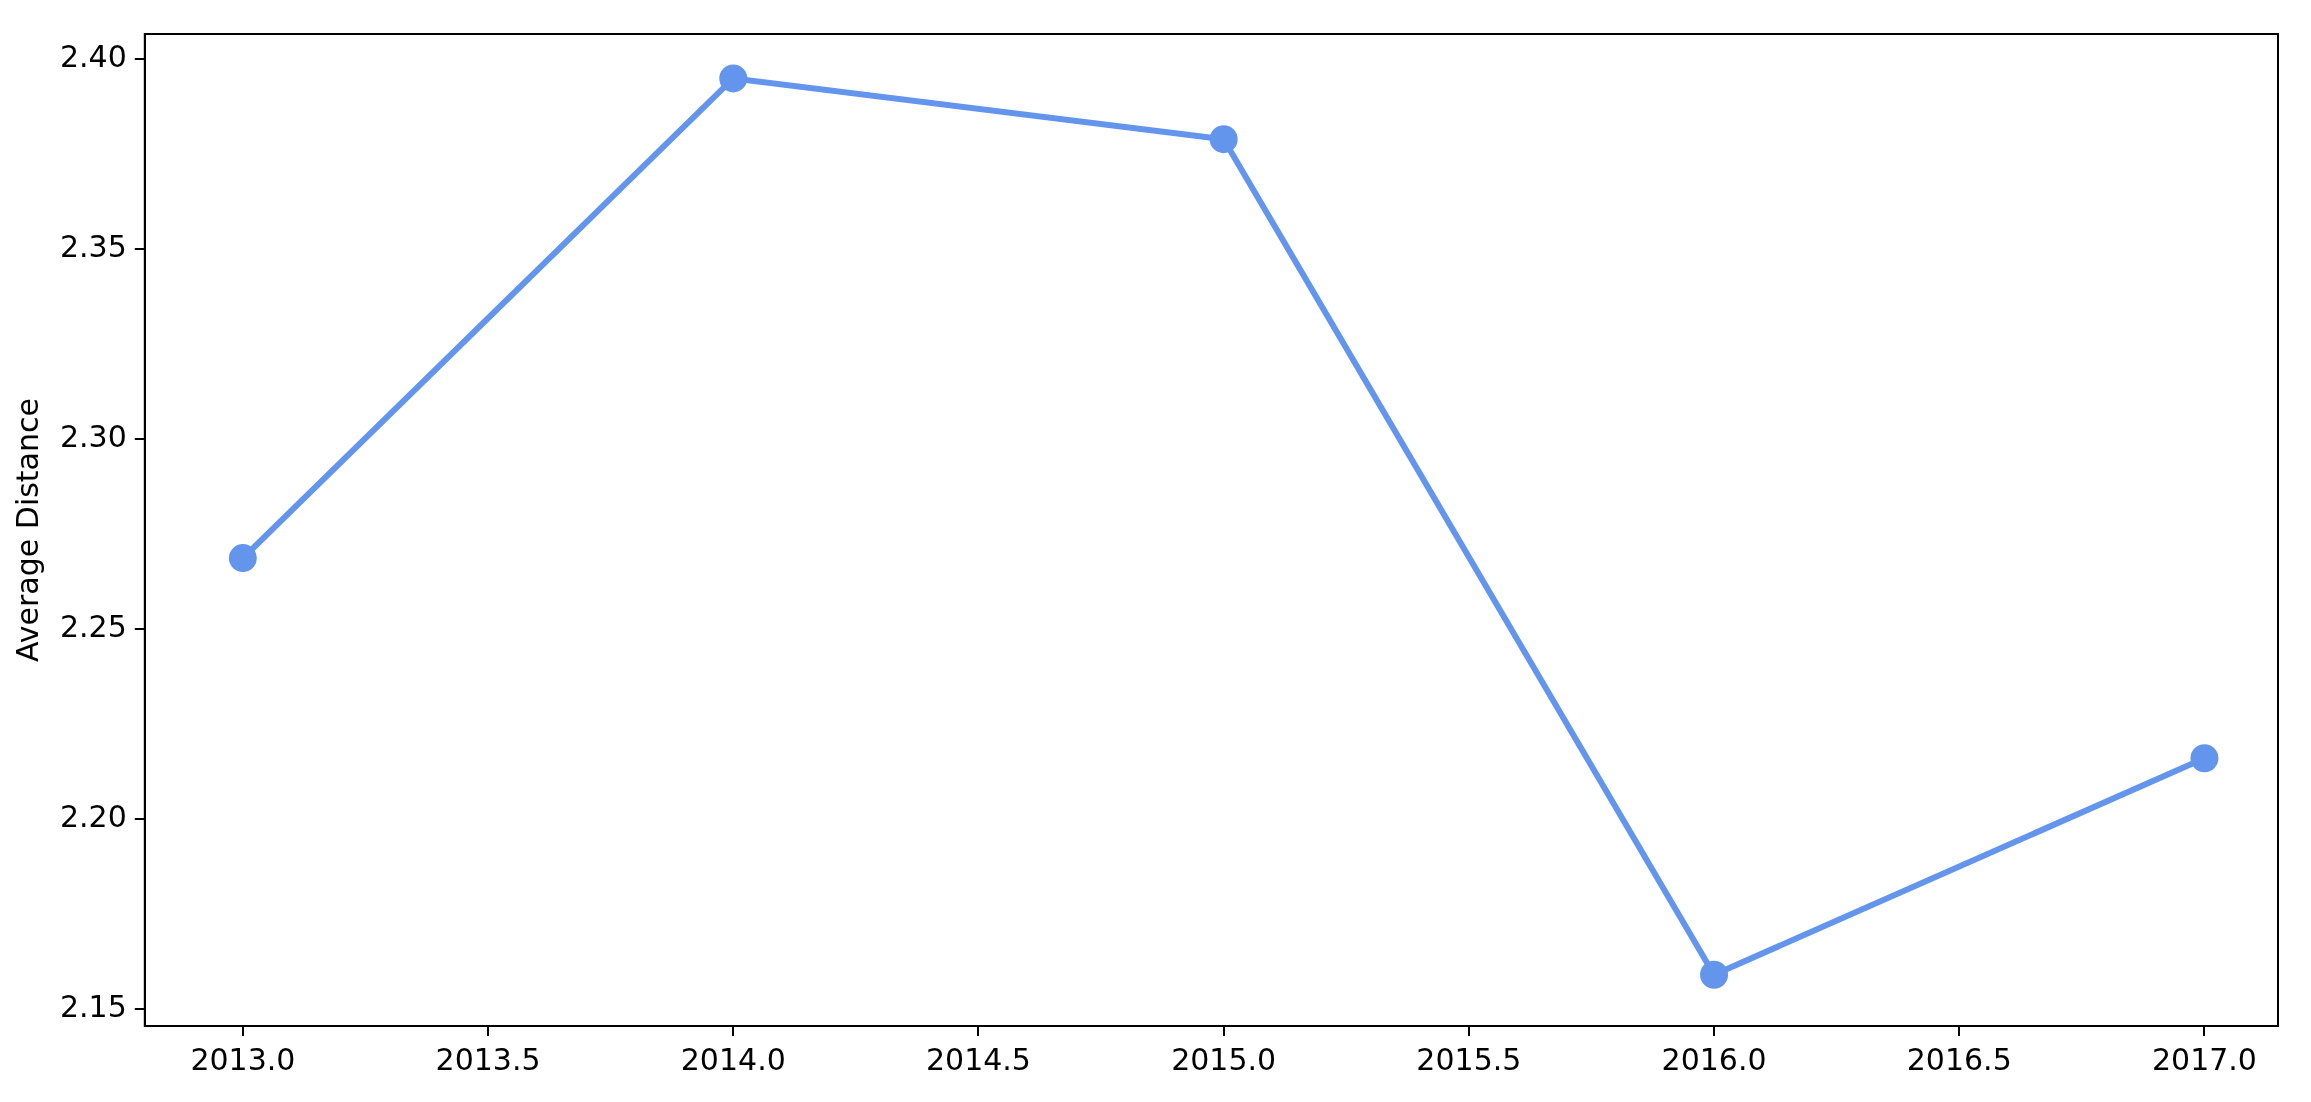 This screenshot has height=1102, width=2311. What do you see at coordinates (2204, 1059) in the screenshot?
I see `x-tick-label: 2017.0` at bounding box center [2204, 1059].